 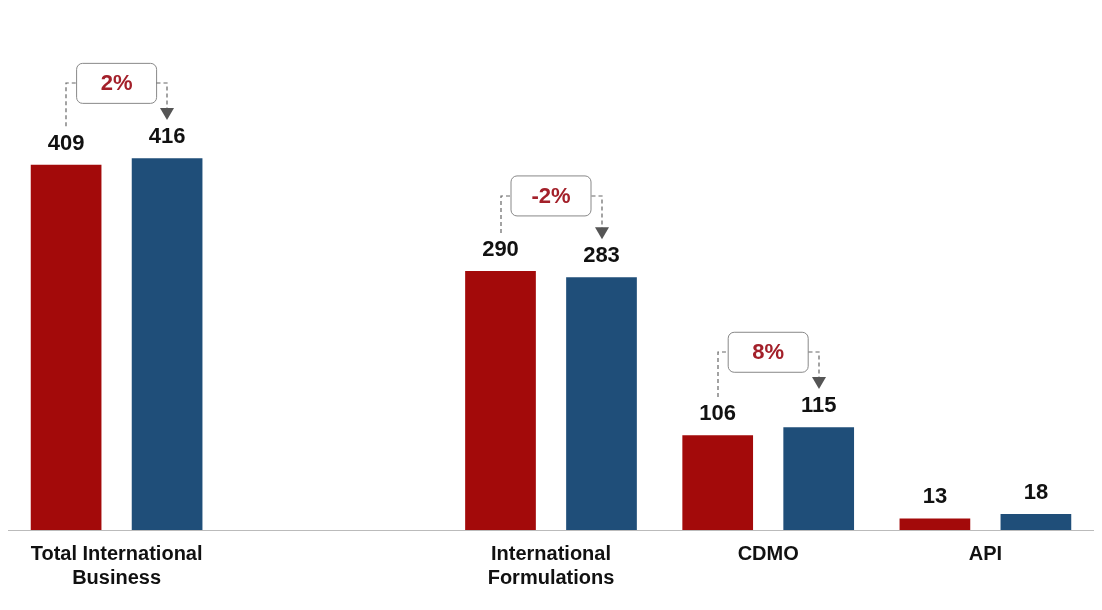 I want to click on data-label: 18, so click(x=1036, y=491).